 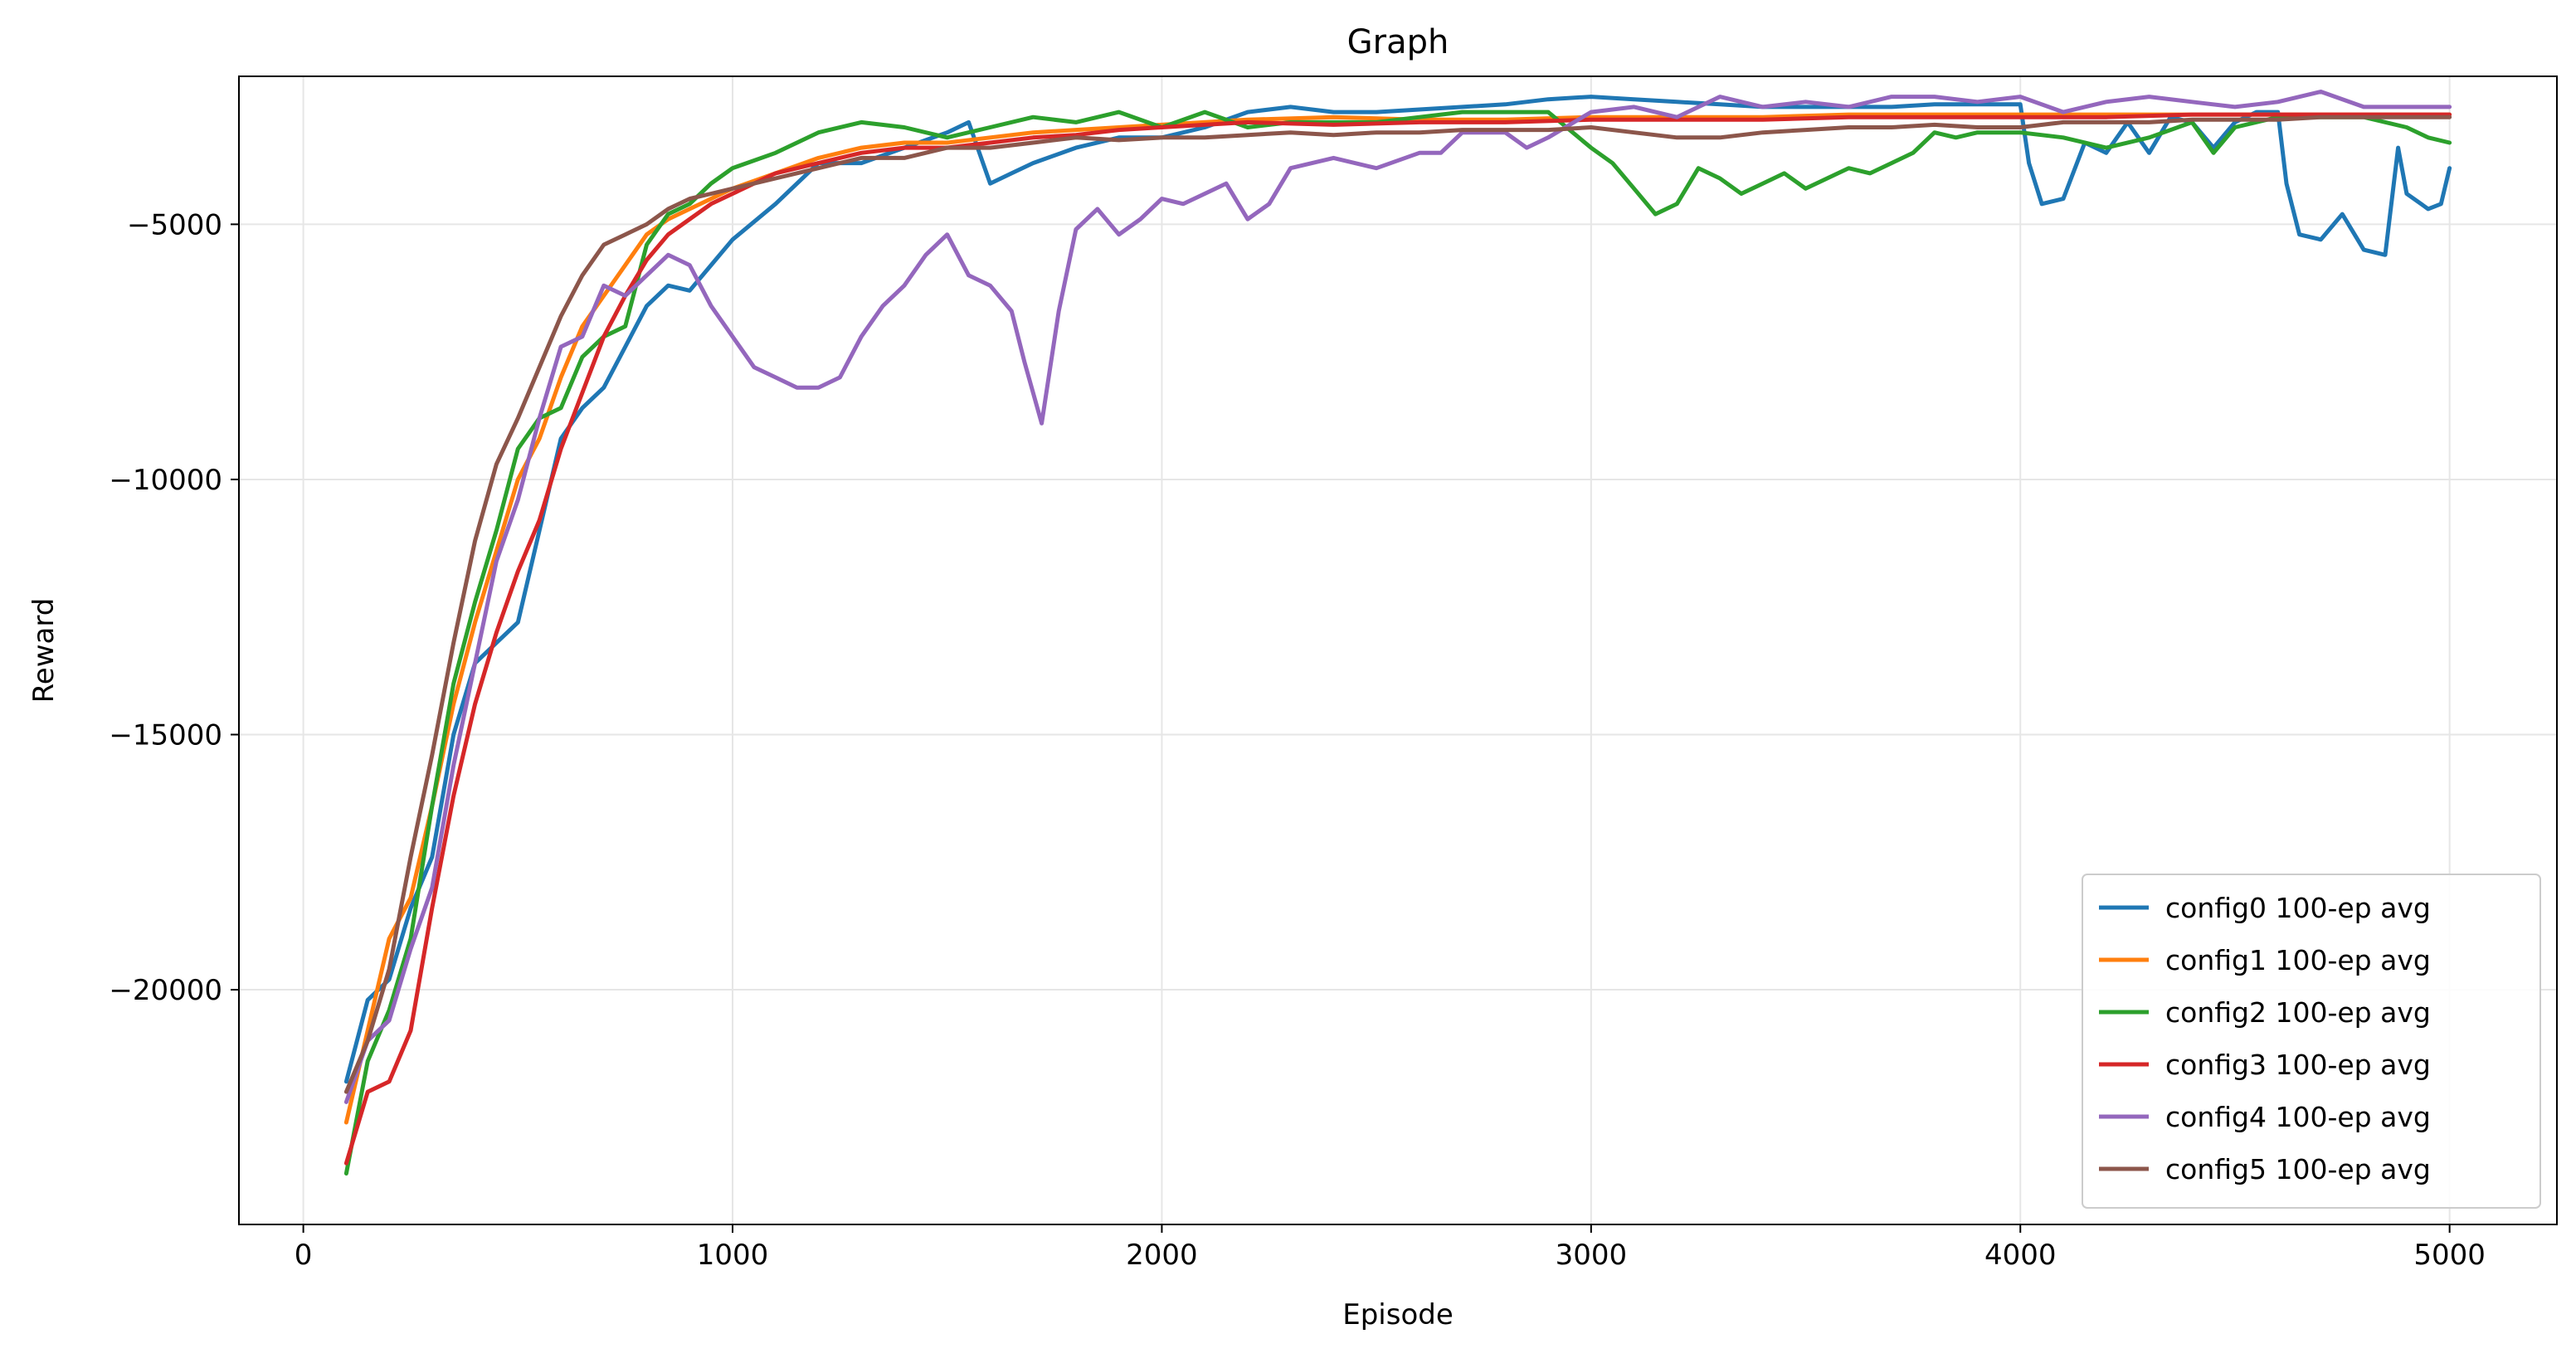 I want to click on legend-box, so click(x=2311, y=1041).